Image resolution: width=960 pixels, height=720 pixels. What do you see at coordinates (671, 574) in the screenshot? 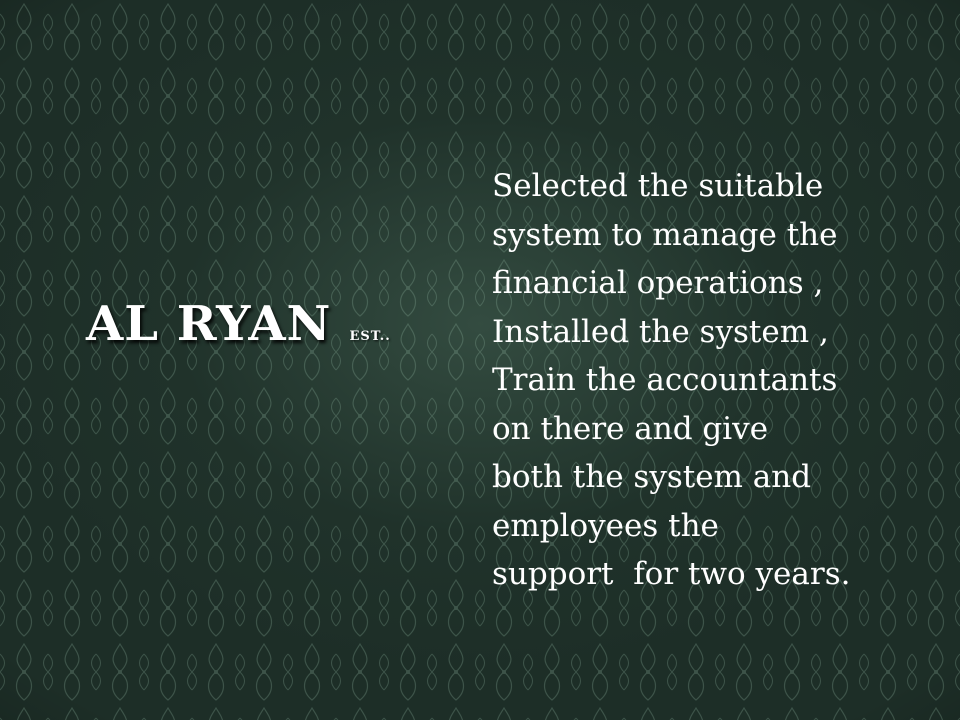
I see `body-line: support for two years.` at bounding box center [671, 574].